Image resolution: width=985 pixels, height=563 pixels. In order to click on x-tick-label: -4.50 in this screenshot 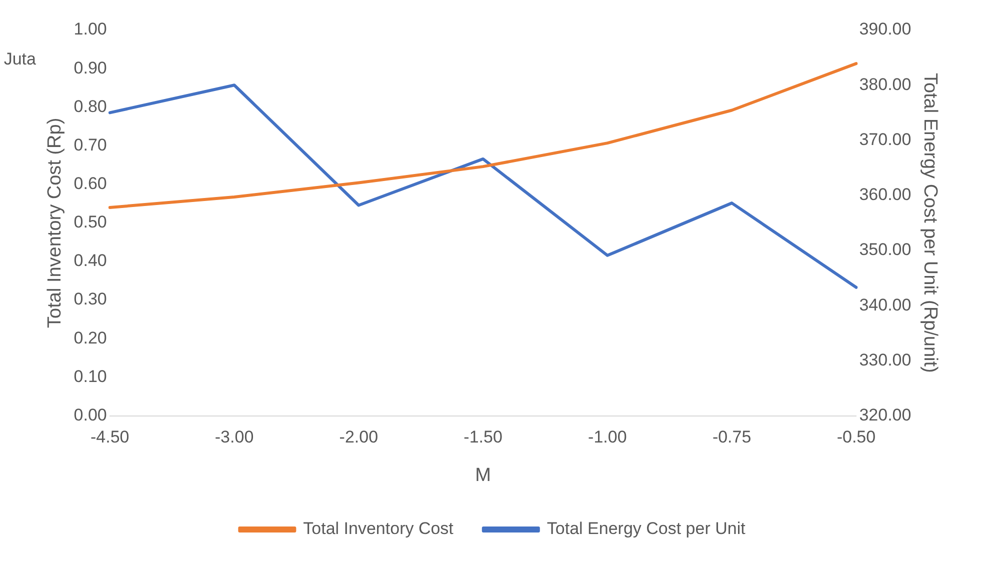, I will do `click(110, 437)`.